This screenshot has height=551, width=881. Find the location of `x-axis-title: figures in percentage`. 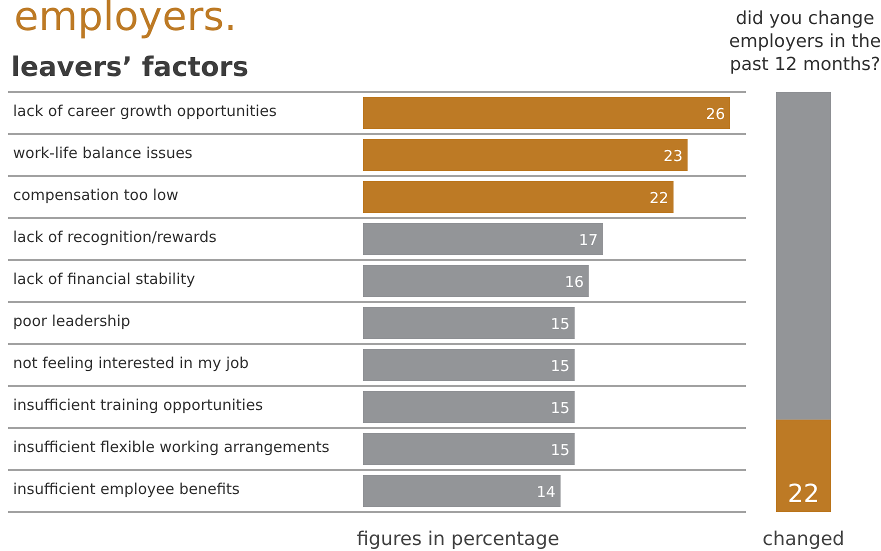

x-axis-title: figures in percentage is located at coordinates (458, 539).